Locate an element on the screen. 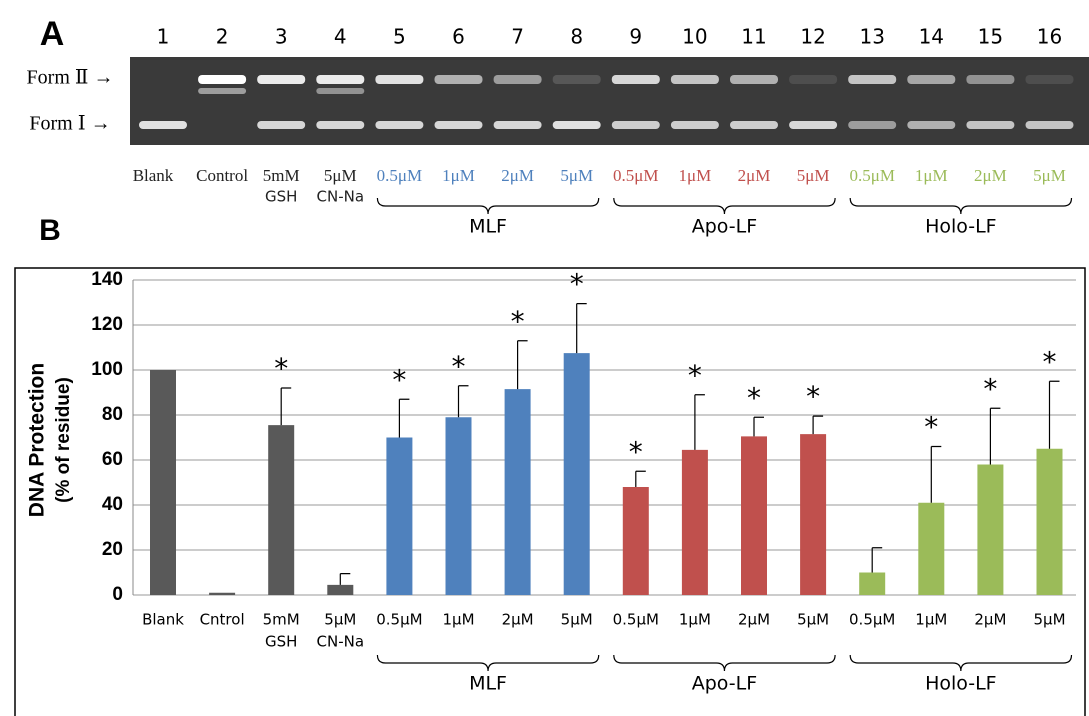 The image size is (1089, 716). lane-number: 14 is located at coordinates (931, 37).